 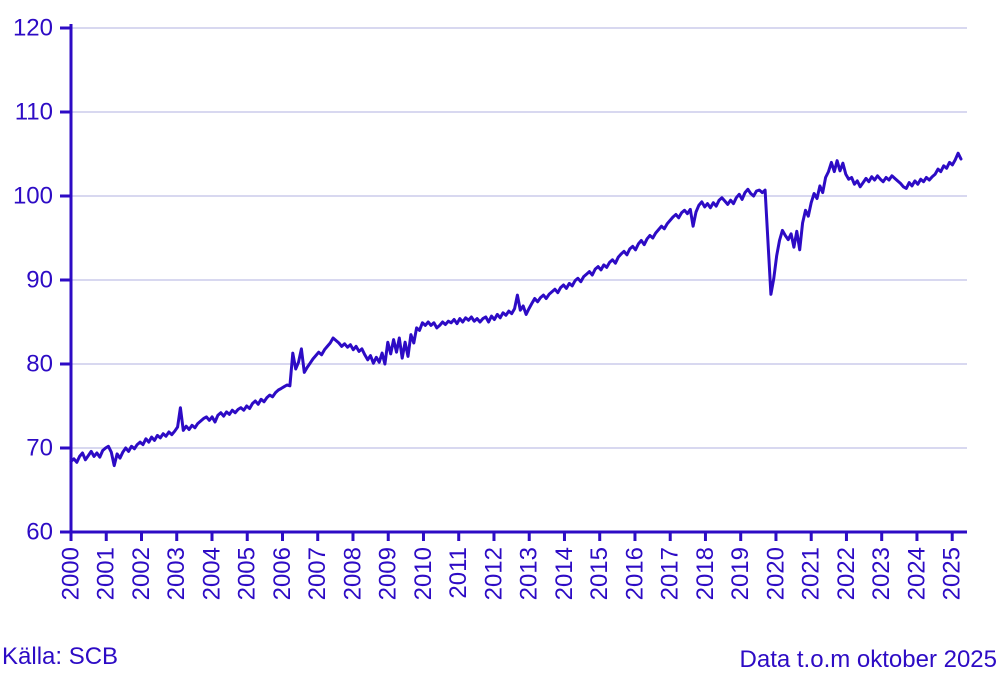 I want to click on x-axis-label: 2002, so click(x=141, y=573).